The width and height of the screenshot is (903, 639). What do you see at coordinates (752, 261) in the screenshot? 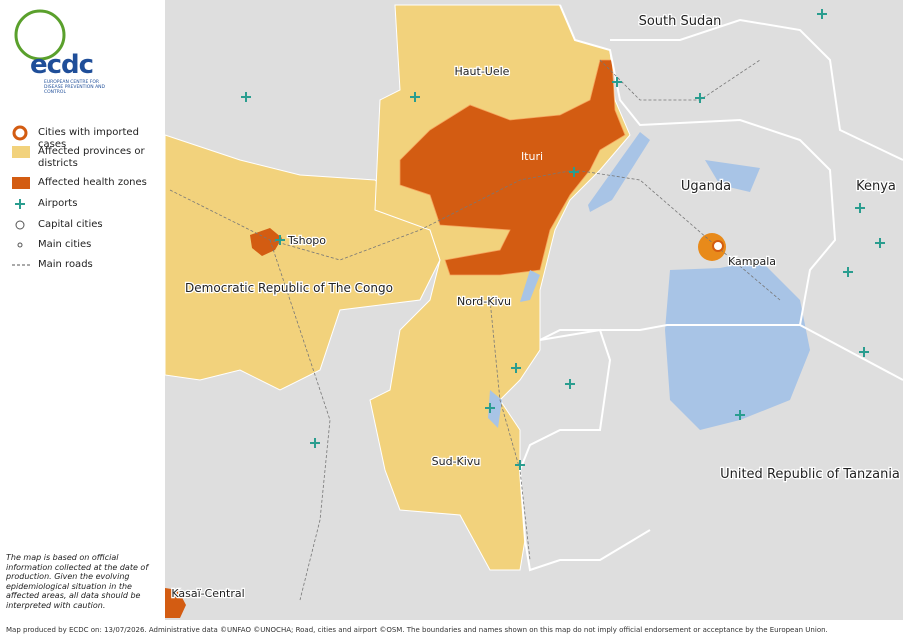
I see `place-label: Kampala` at bounding box center [752, 261].